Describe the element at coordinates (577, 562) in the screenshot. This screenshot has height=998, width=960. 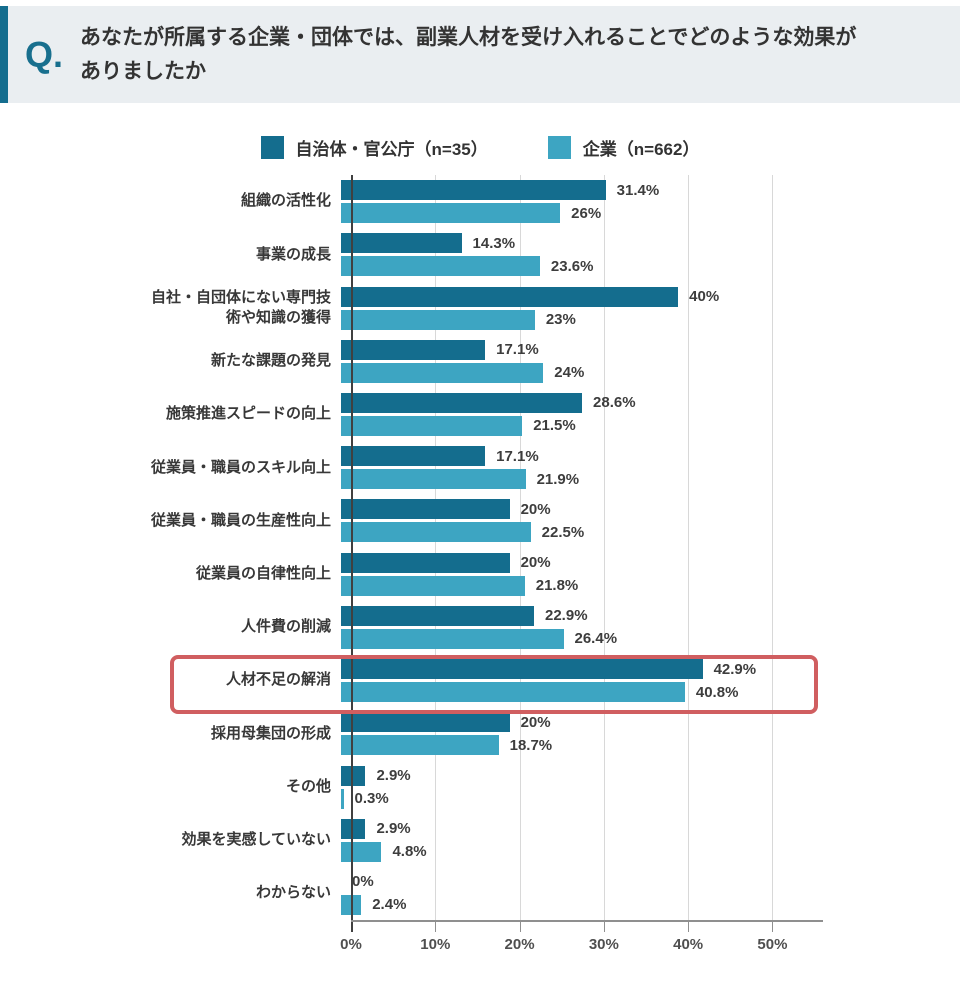
I see `bar-line: 20%` at that location.